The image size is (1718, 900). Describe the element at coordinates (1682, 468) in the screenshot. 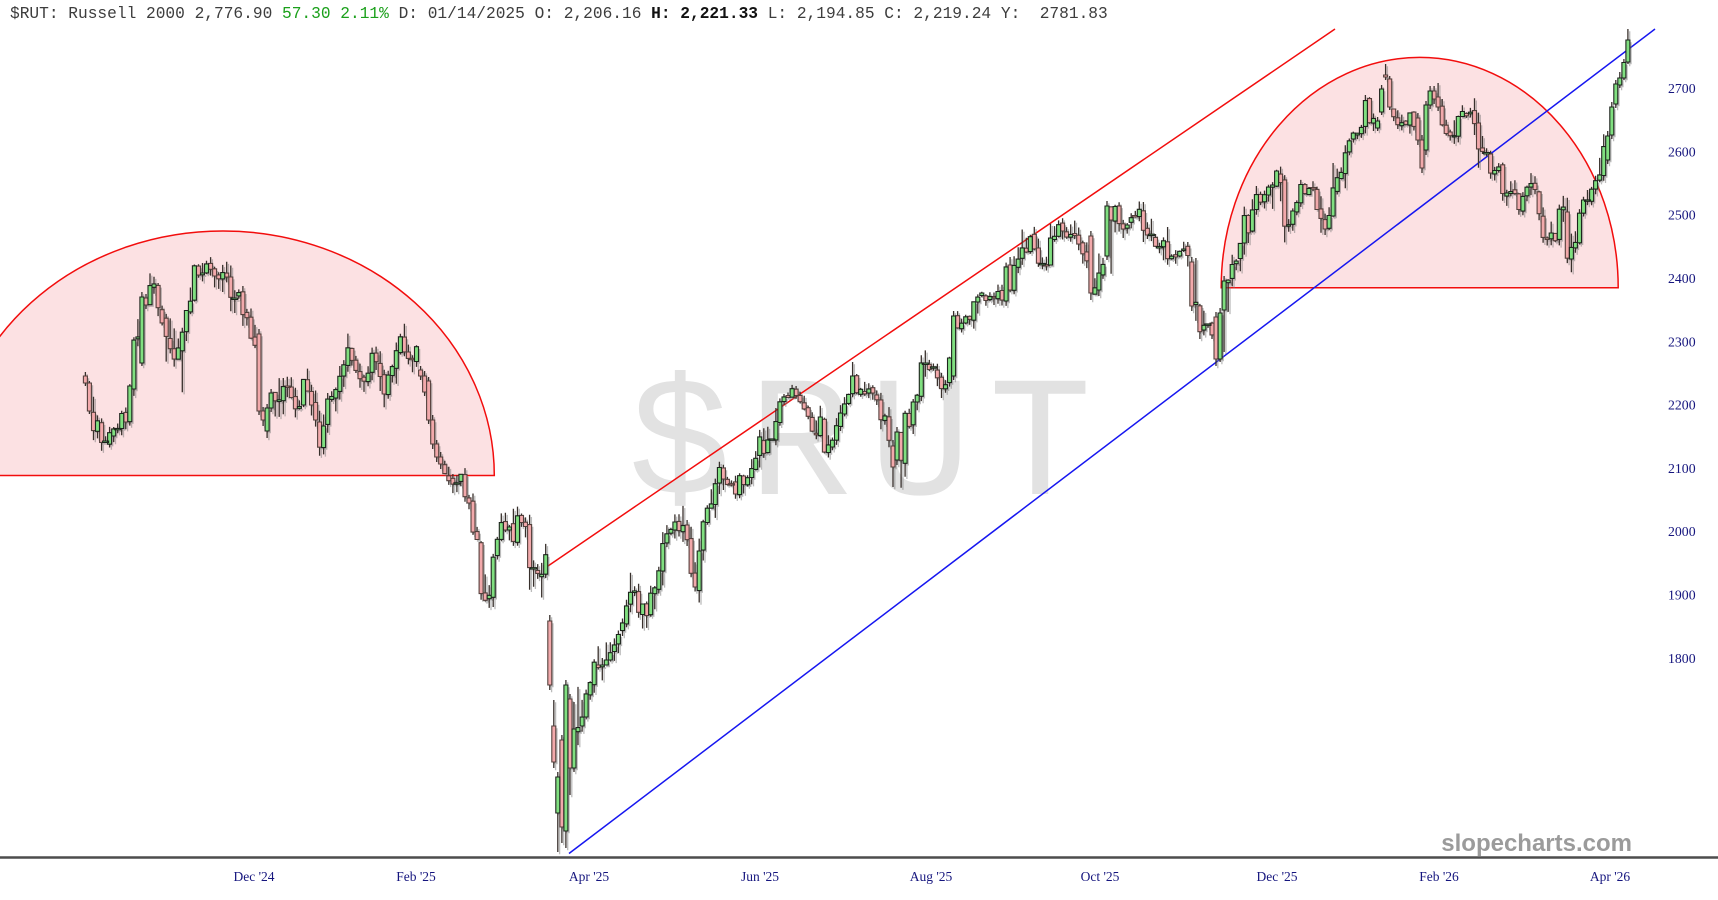

I see `svg-text: 2100` at that location.